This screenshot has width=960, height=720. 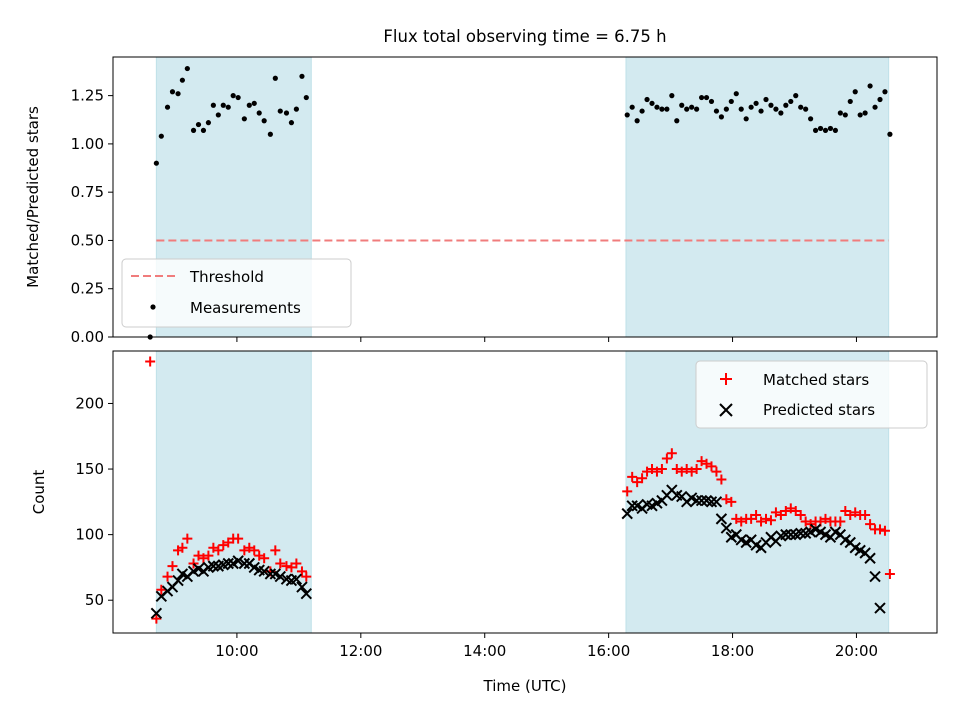 I want to click on x-tick-label: 20:00, so click(x=856, y=651).